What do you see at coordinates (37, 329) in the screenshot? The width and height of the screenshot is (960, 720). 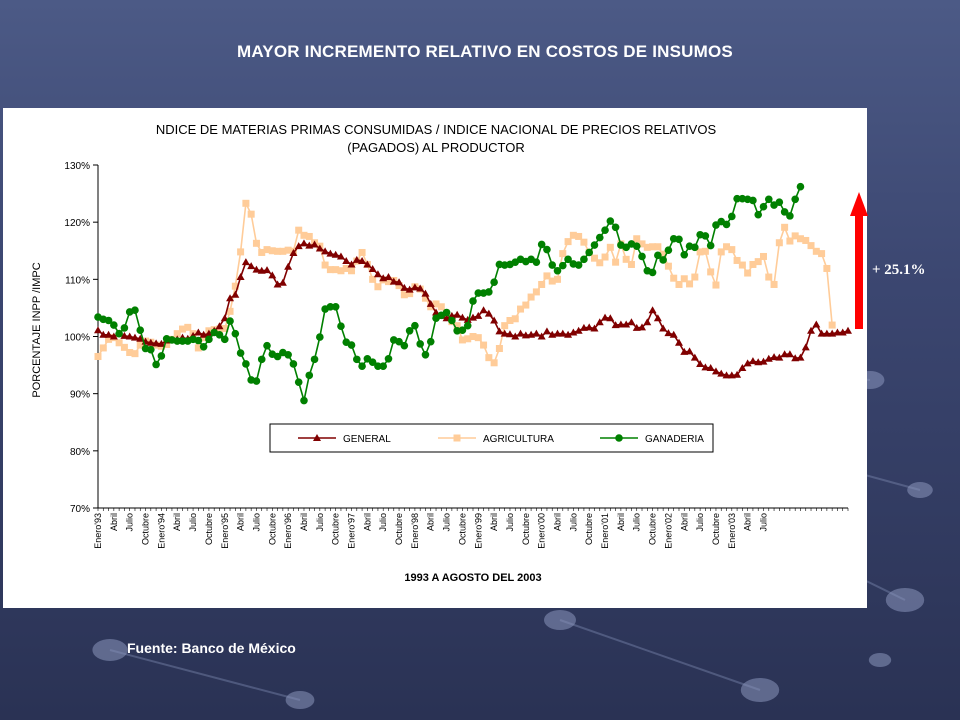 I see `y-axis-label: PORCENTAJE INPP /IMPC` at bounding box center [37, 329].